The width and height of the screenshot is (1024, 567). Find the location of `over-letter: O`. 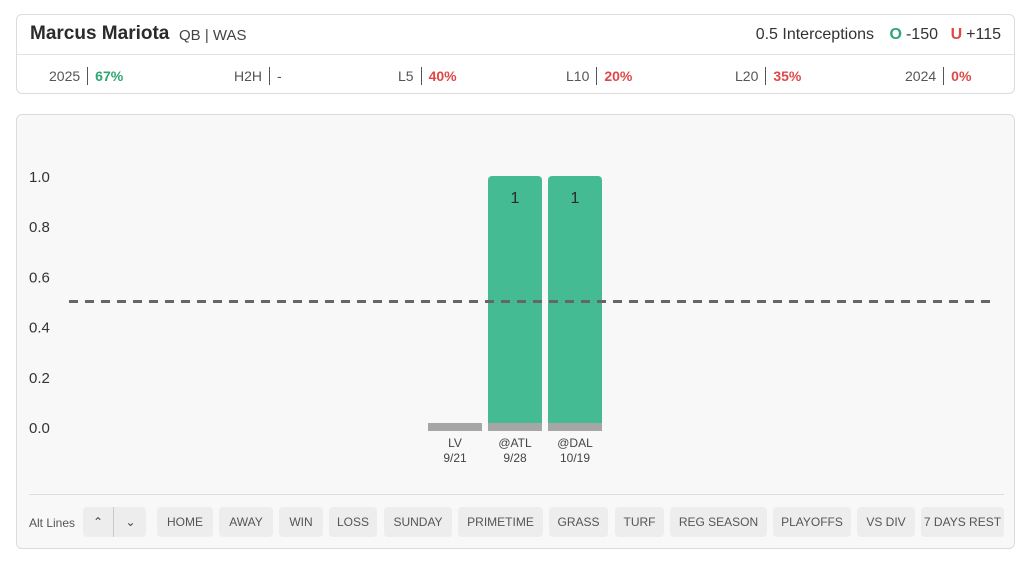

over-letter: O is located at coordinates (895, 34).